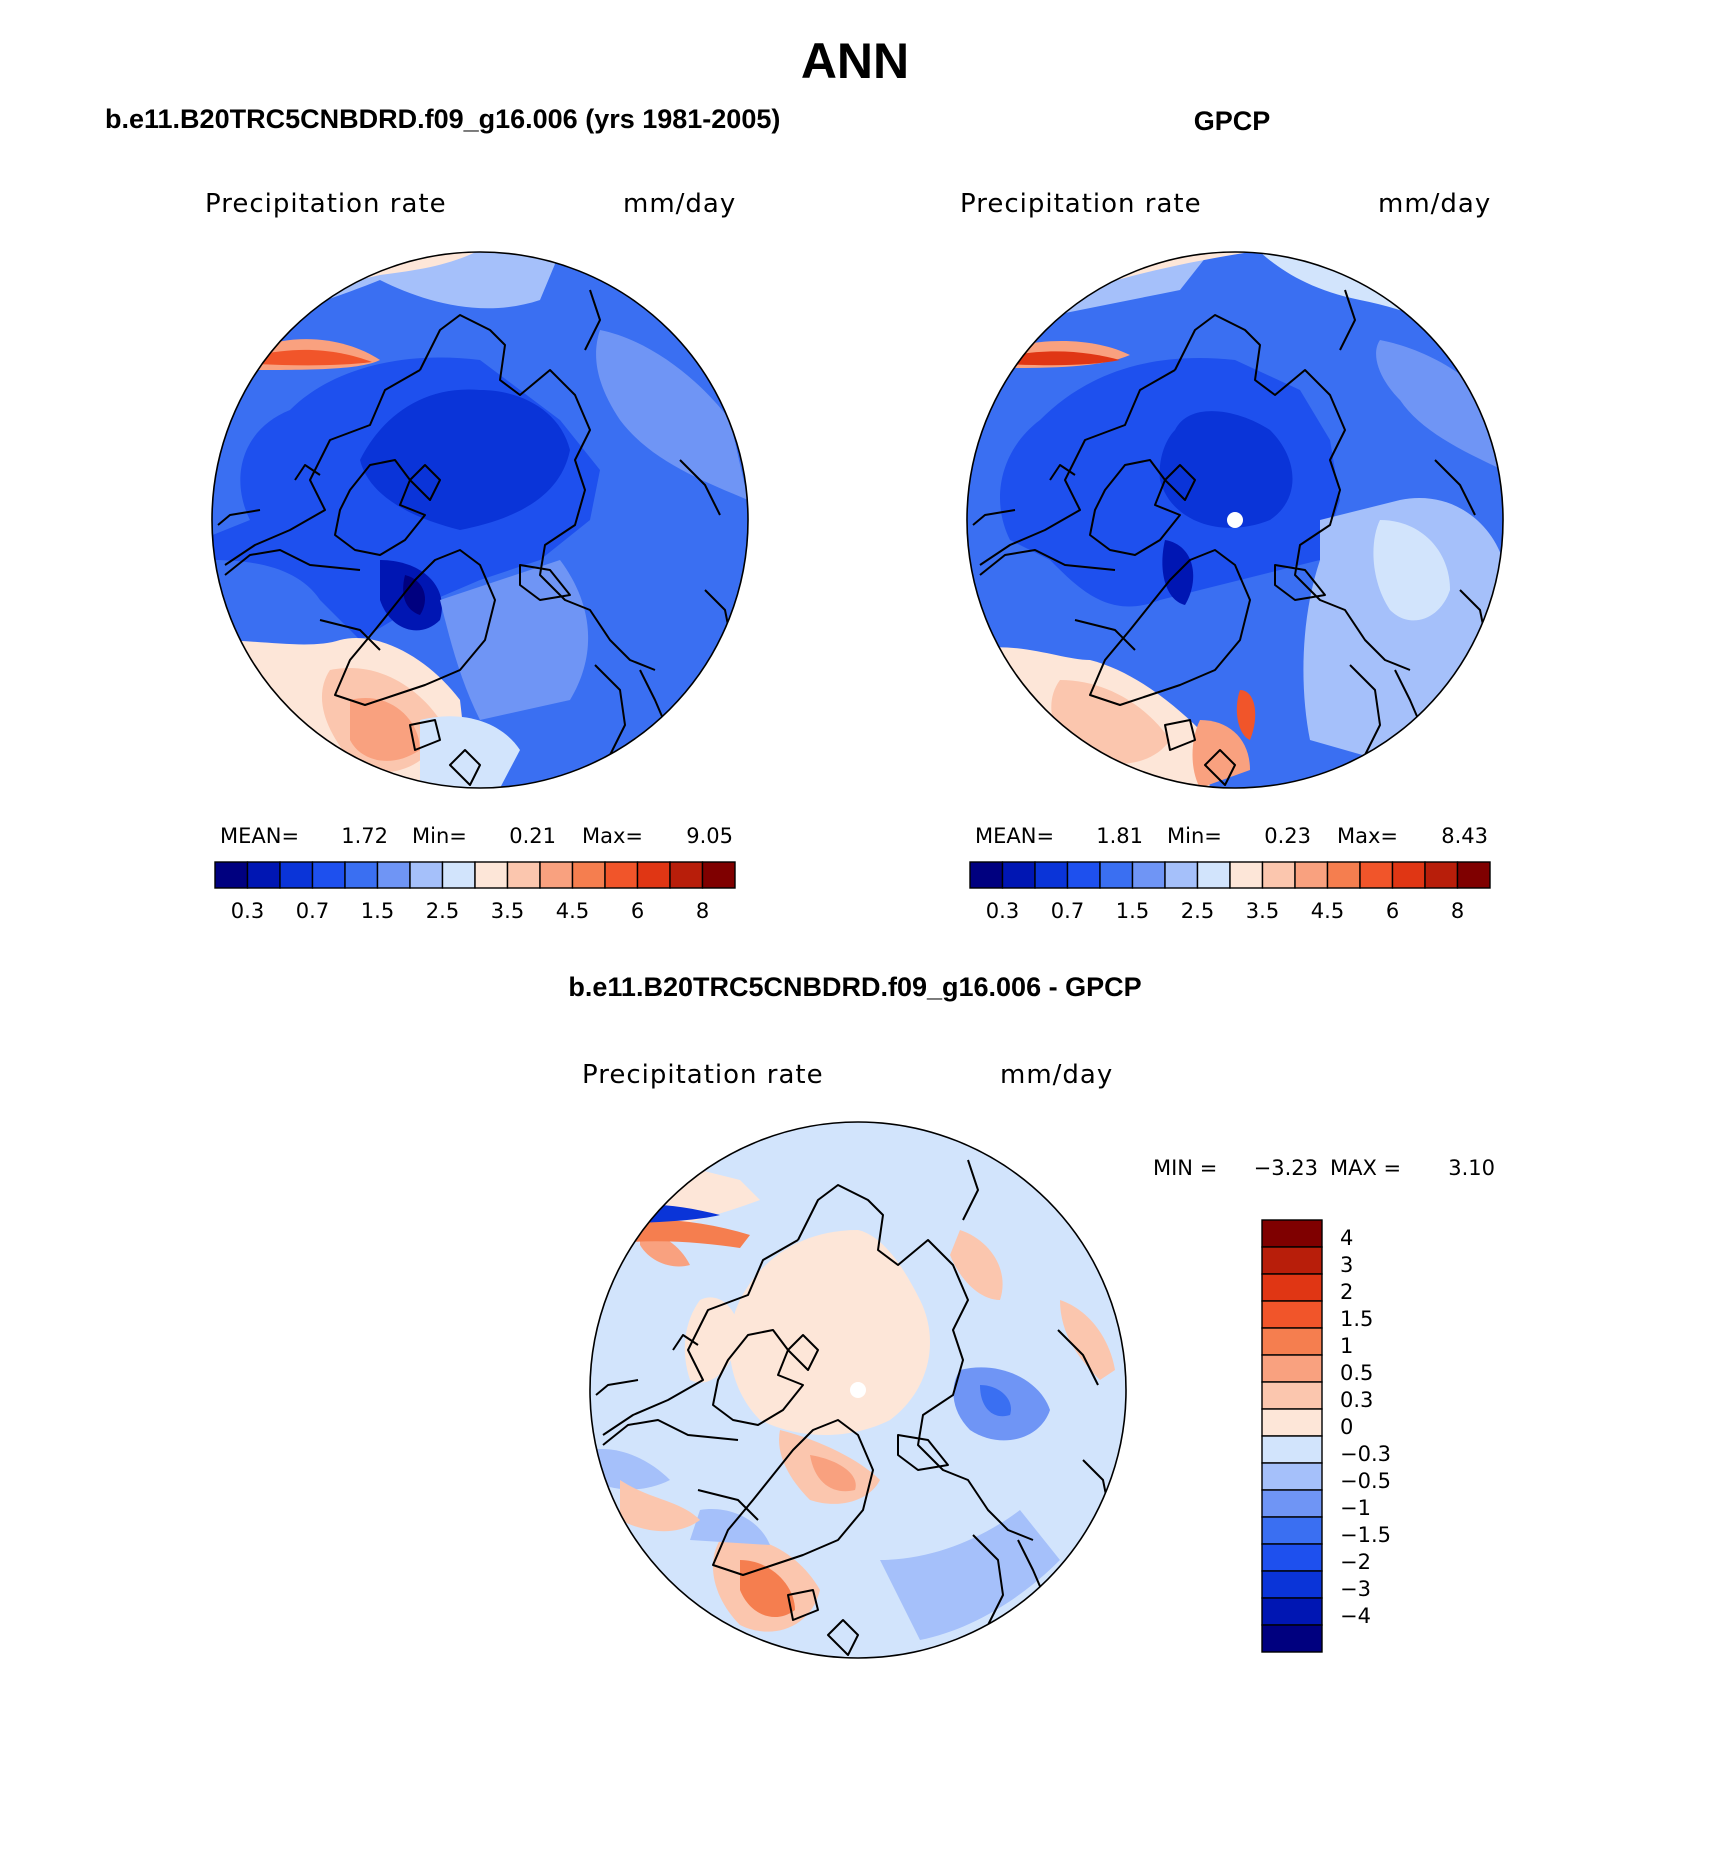 The width and height of the screenshot is (1710, 1869). I want to click on obs-colorbar-tick-label: 3.5, so click(1262, 911).